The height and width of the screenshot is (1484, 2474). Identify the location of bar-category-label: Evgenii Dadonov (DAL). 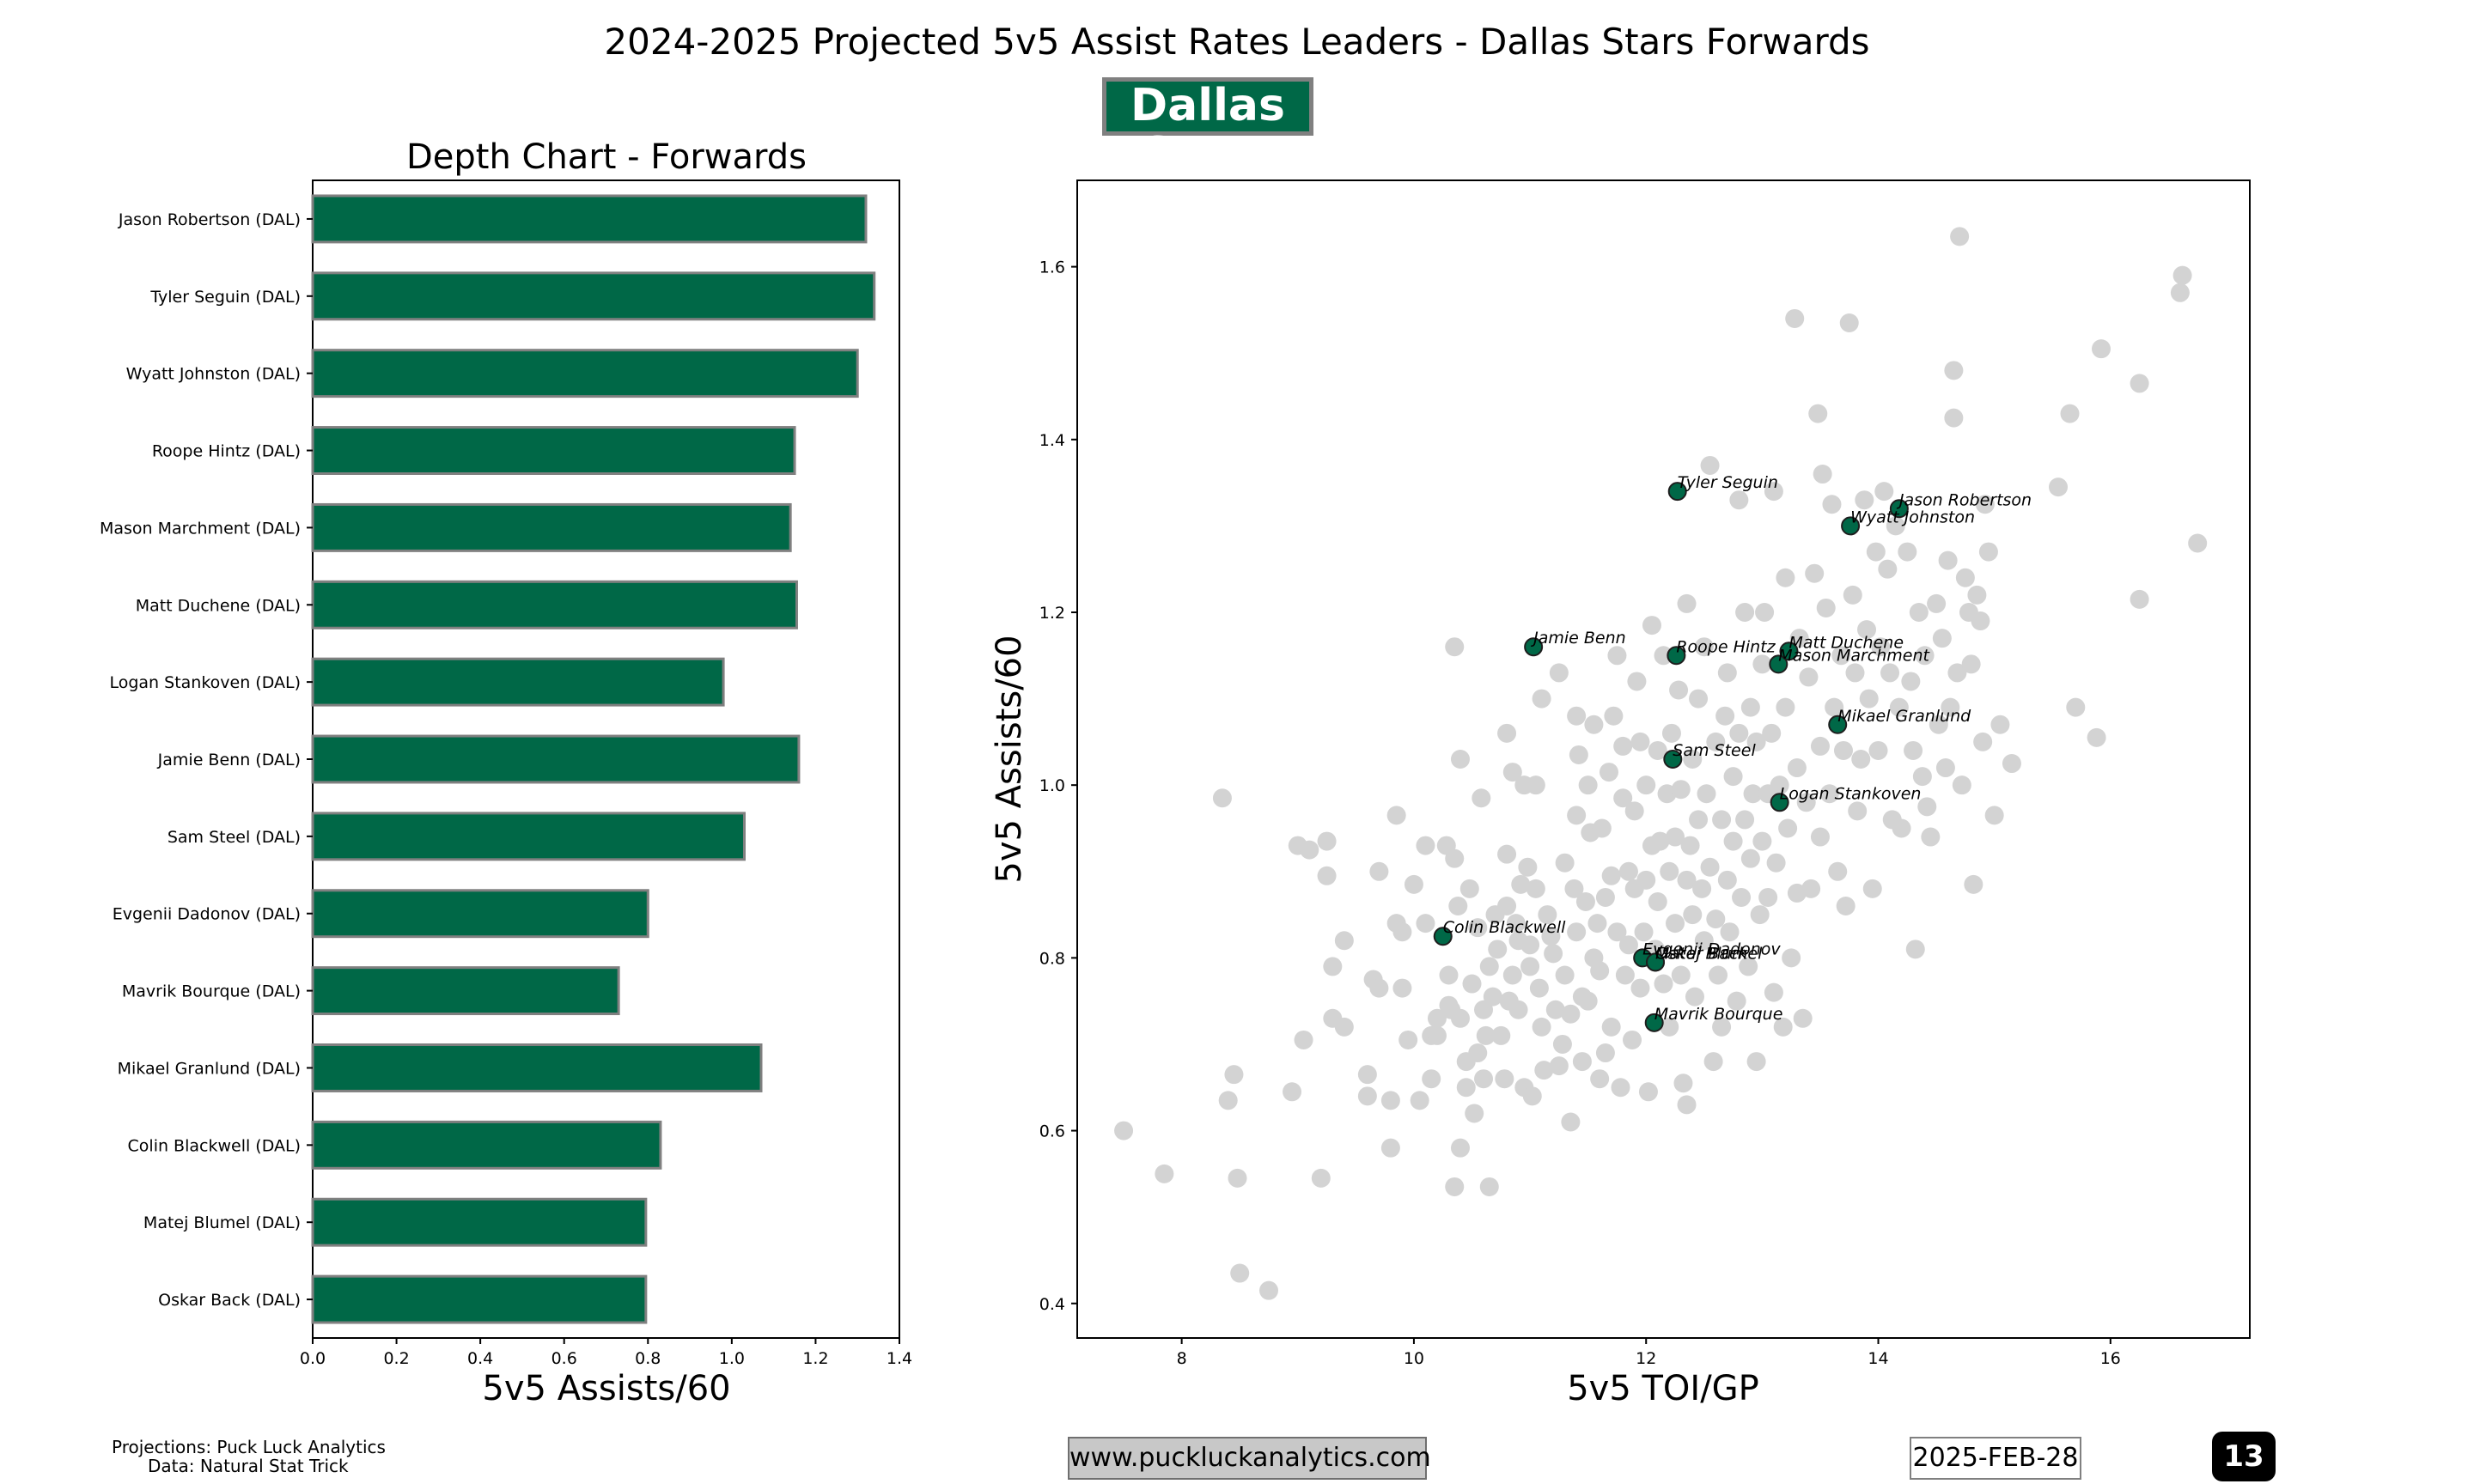
(207, 915).